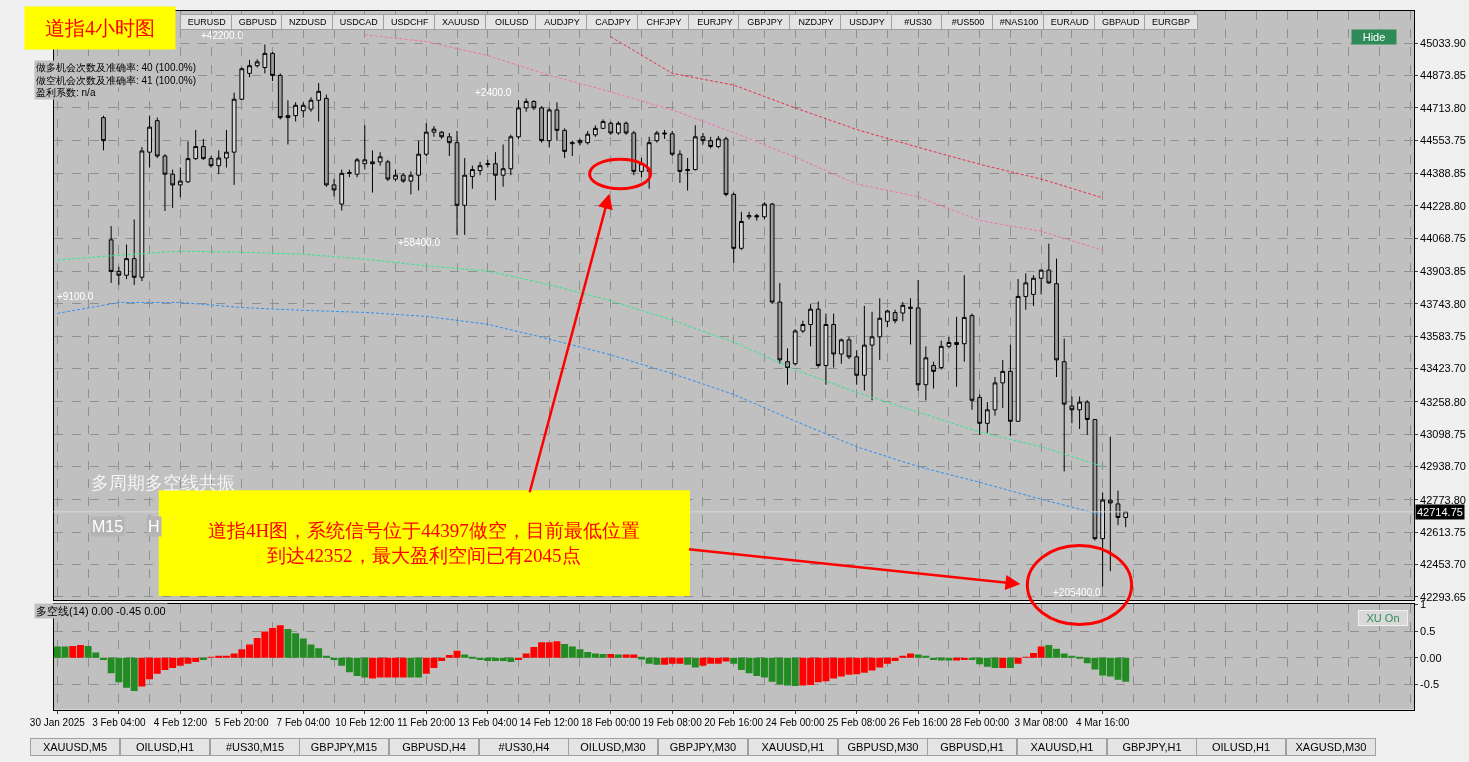 This screenshot has width=1469, height=762. Describe the element at coordinates (1152, 747) in the screenshot. I see `text: GBPJPY,H1` at that location.